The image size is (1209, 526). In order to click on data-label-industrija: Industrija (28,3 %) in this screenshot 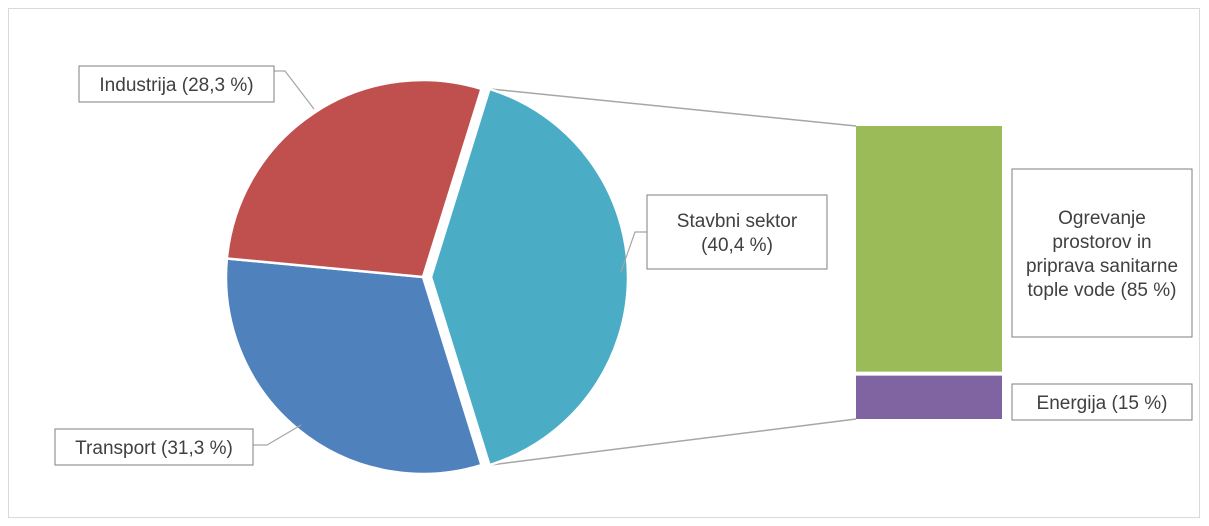, I will do `click(176, 84)`.